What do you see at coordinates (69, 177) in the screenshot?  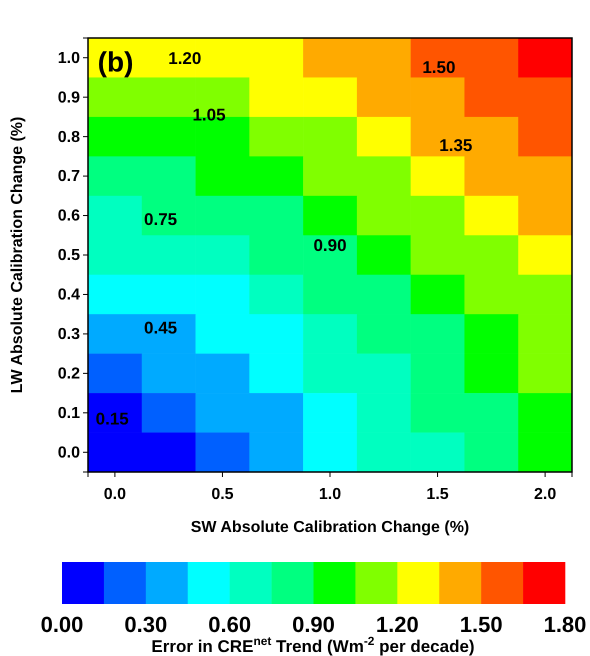 I see `y-tick-label: 0.7` at bounding box center [69, 177].